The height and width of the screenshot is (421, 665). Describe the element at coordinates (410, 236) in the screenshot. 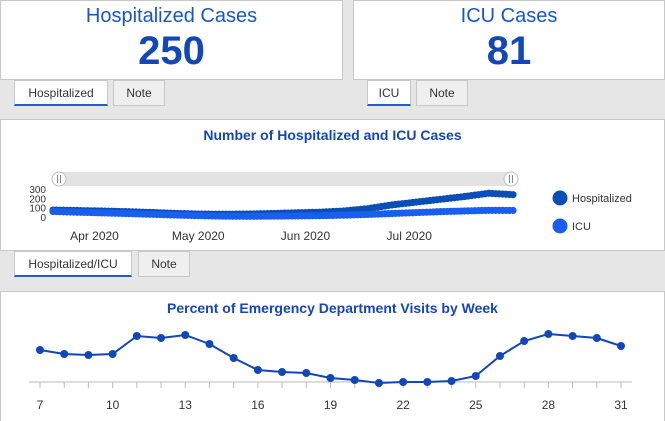

I see `x-tick-label: Jul 2020` at that location.